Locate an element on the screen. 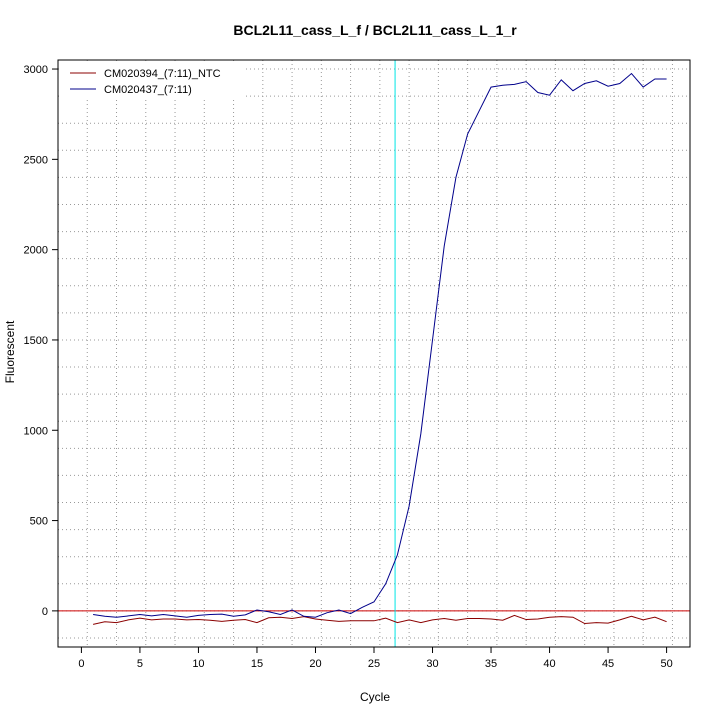  x-tick-label: 35 is located at coordinates (491, 664).